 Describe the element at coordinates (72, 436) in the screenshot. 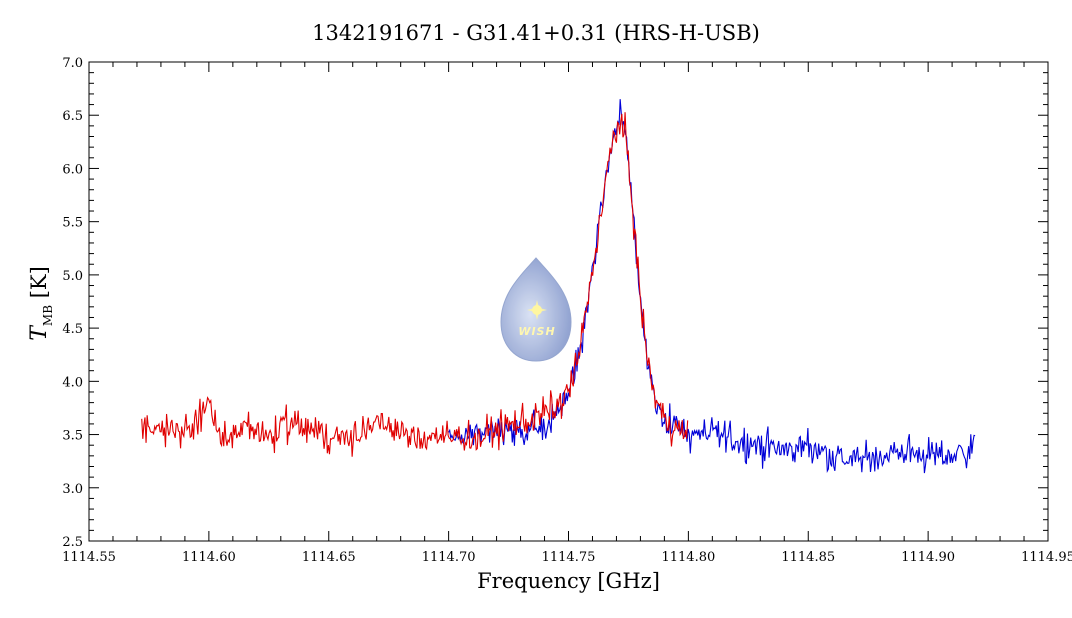

I see `y-tick-label: 3.5` at that location.